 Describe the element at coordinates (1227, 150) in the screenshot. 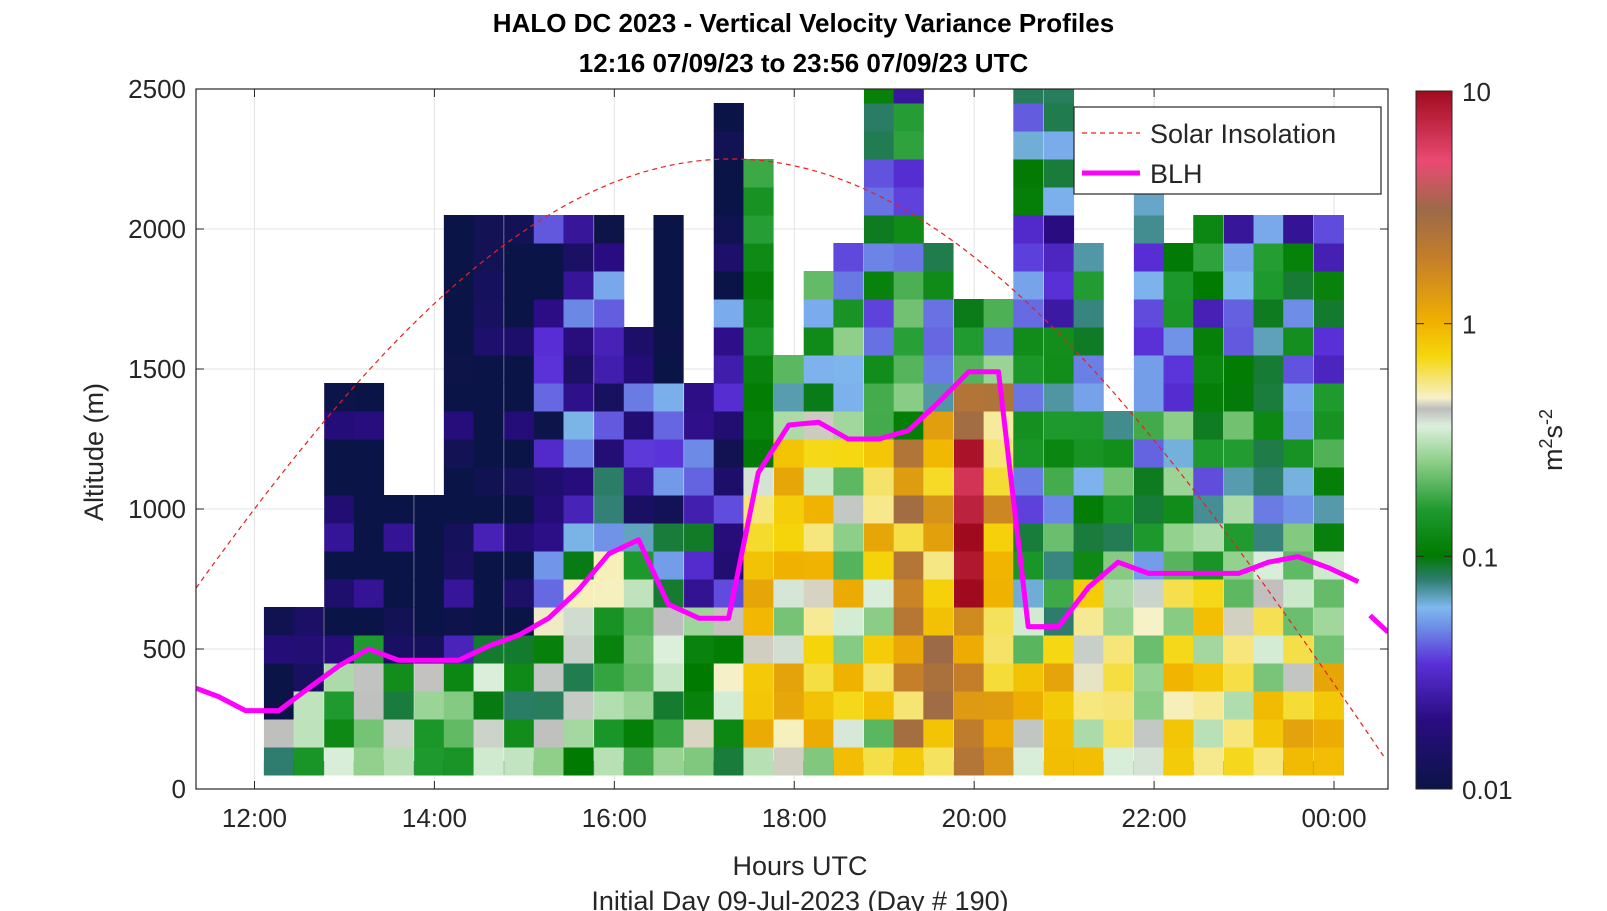

I see `legend-box` at that location.